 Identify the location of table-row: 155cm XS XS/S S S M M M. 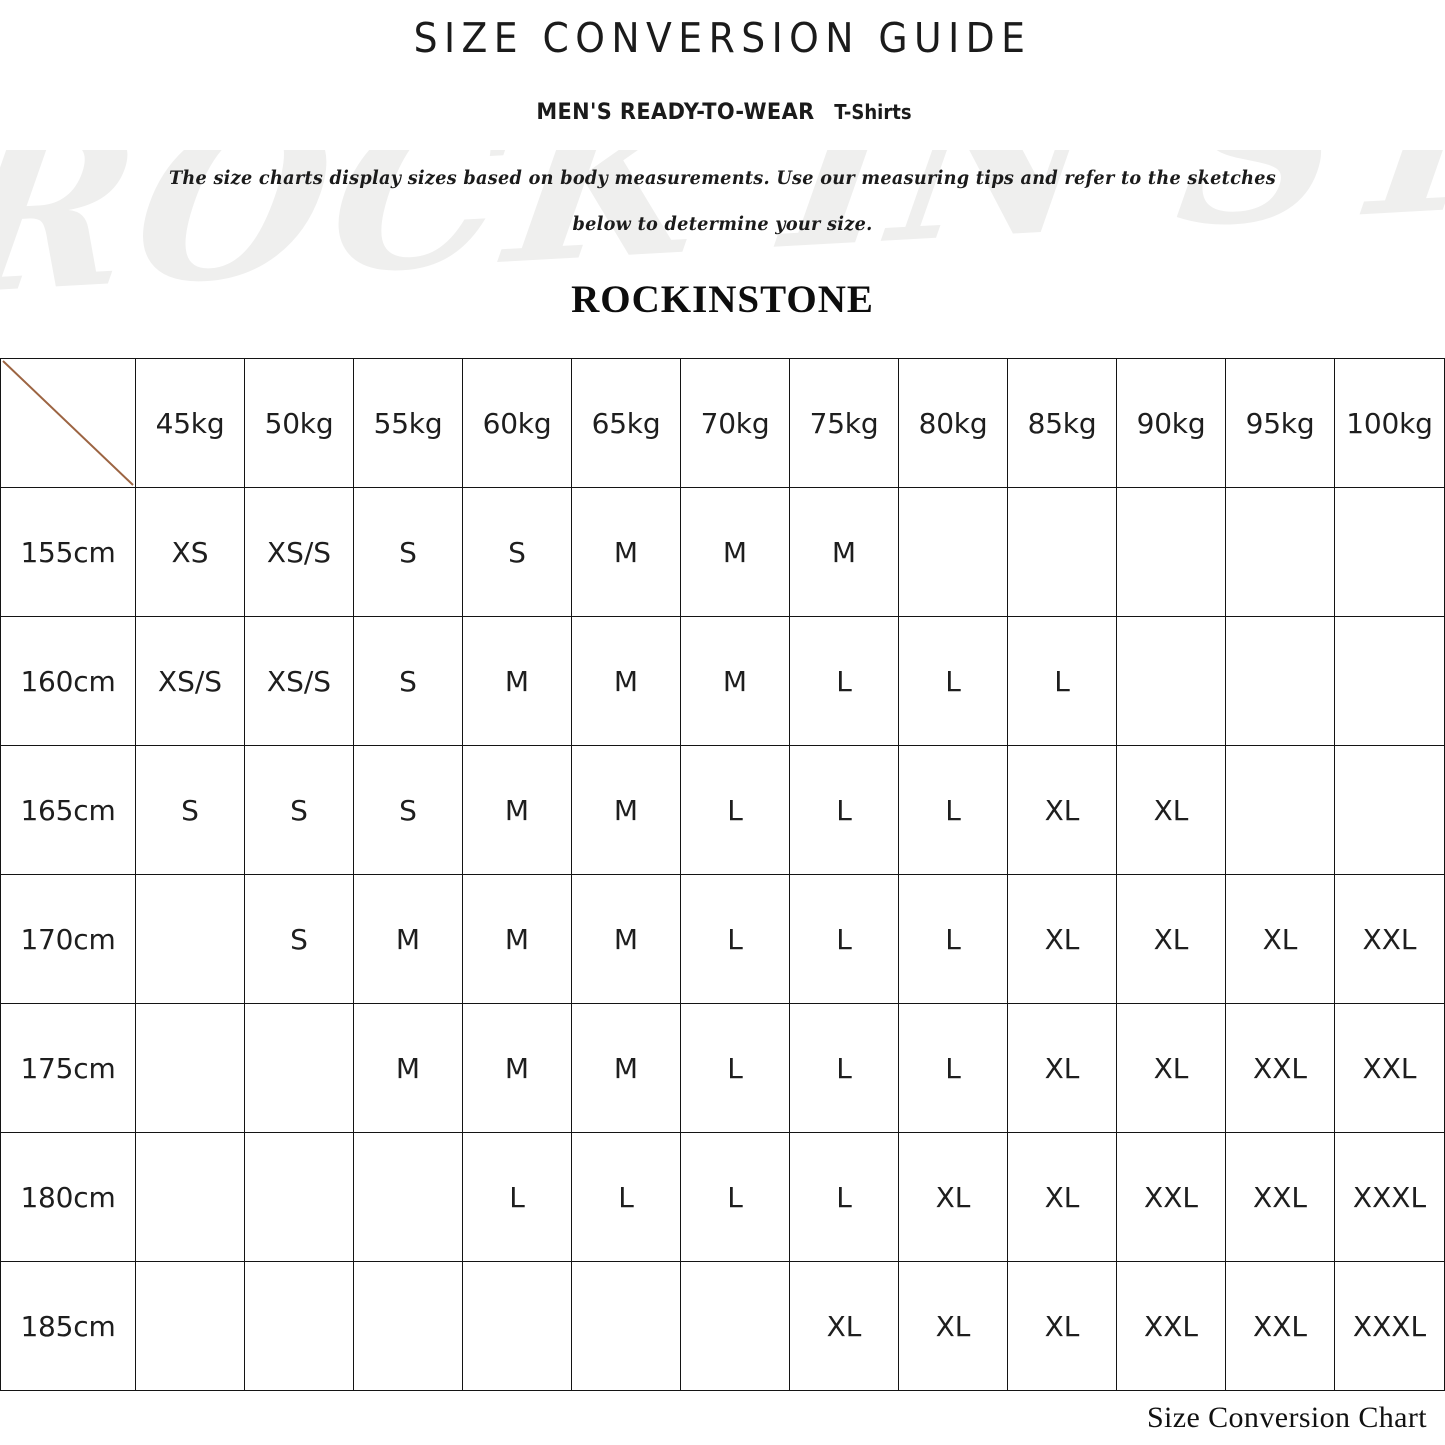
(722, 552).